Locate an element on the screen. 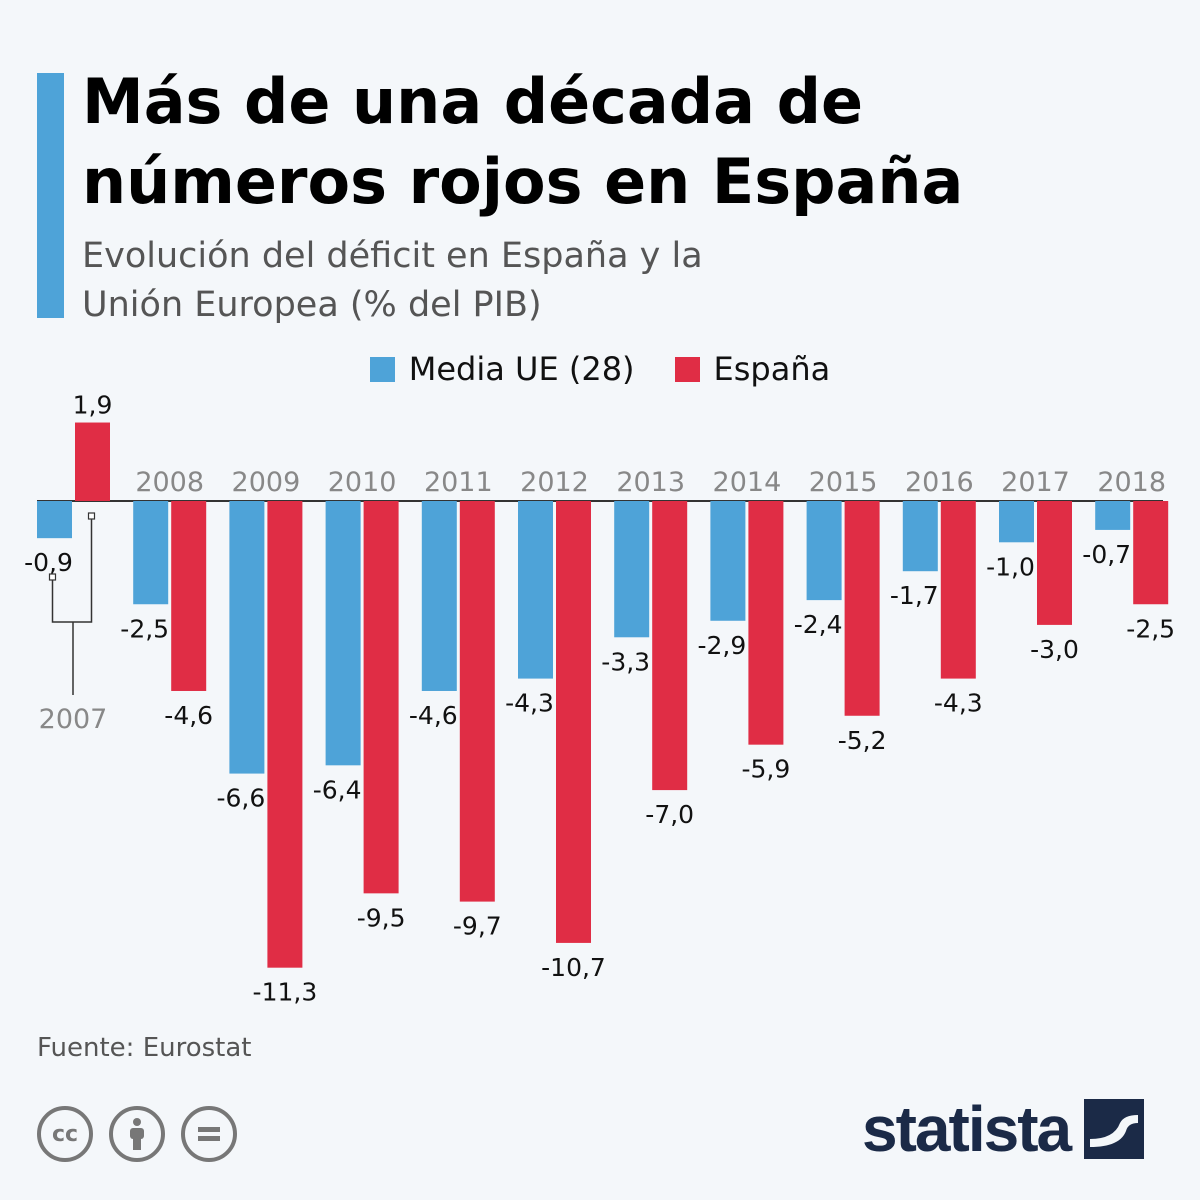 This screenshot has width=1200, height=1200. statista-logo-text: statista is located at coordinates (967, 1129).